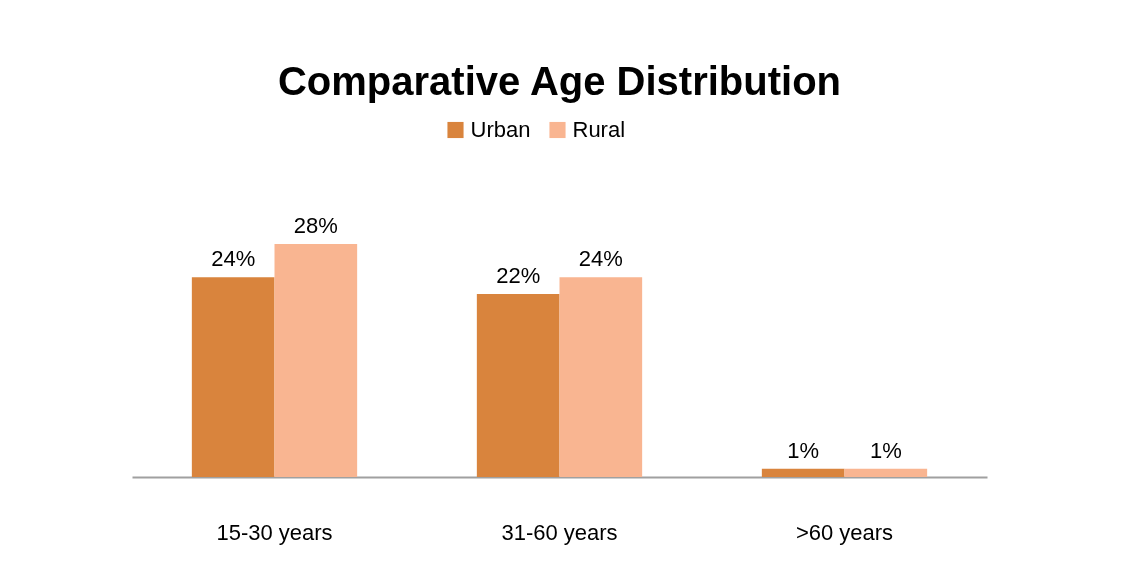 The width and height of the screenshot is (1136, 583). I want to click on x-tick-label: 31-60 years, so click(559, 532).